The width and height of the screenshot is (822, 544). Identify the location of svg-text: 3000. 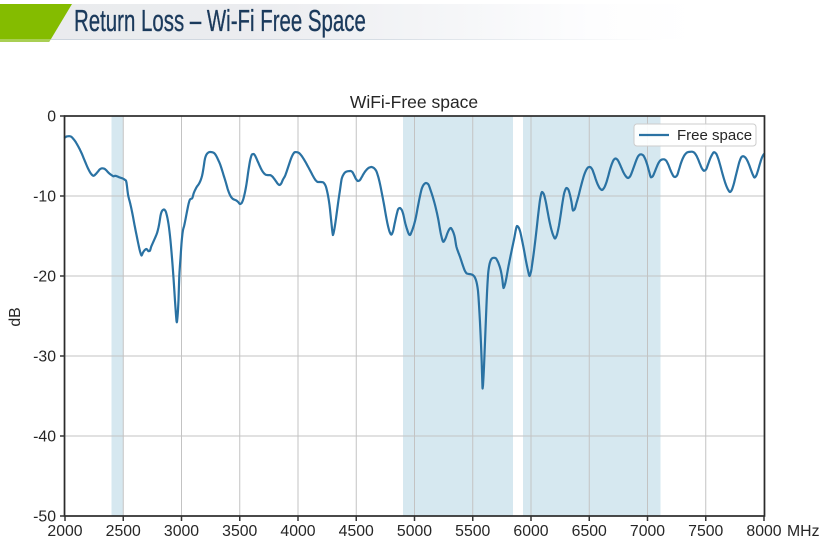
(181, 531).